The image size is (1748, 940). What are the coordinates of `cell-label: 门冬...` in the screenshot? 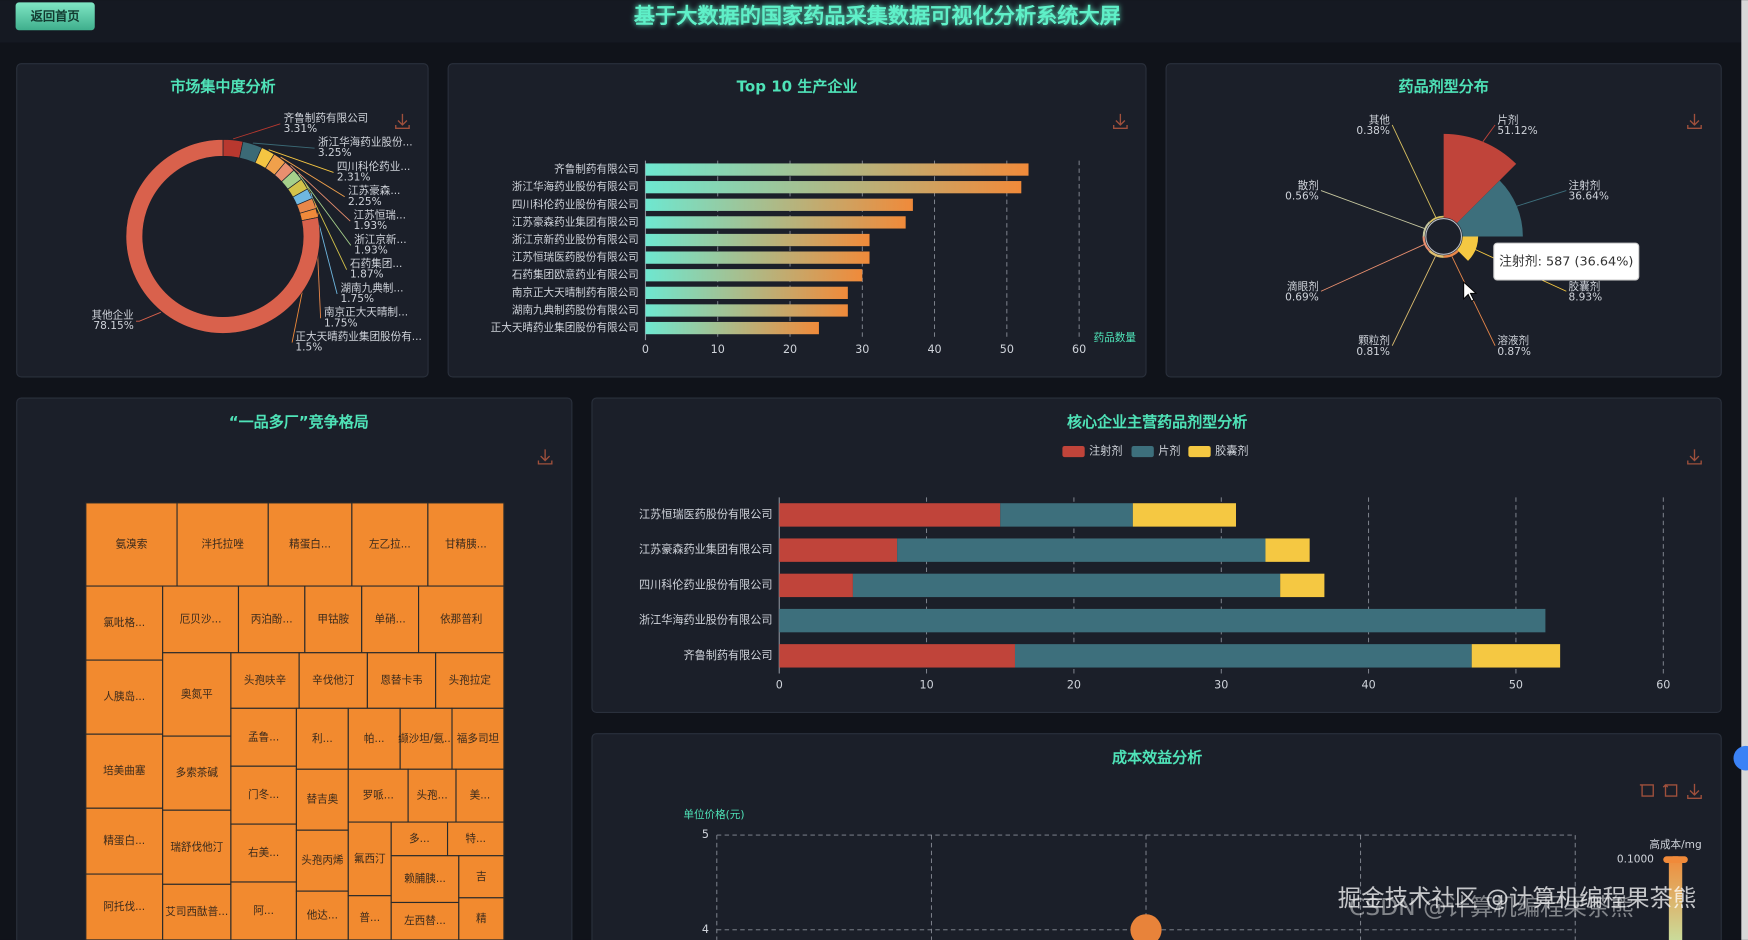 It's located at (263, 794).